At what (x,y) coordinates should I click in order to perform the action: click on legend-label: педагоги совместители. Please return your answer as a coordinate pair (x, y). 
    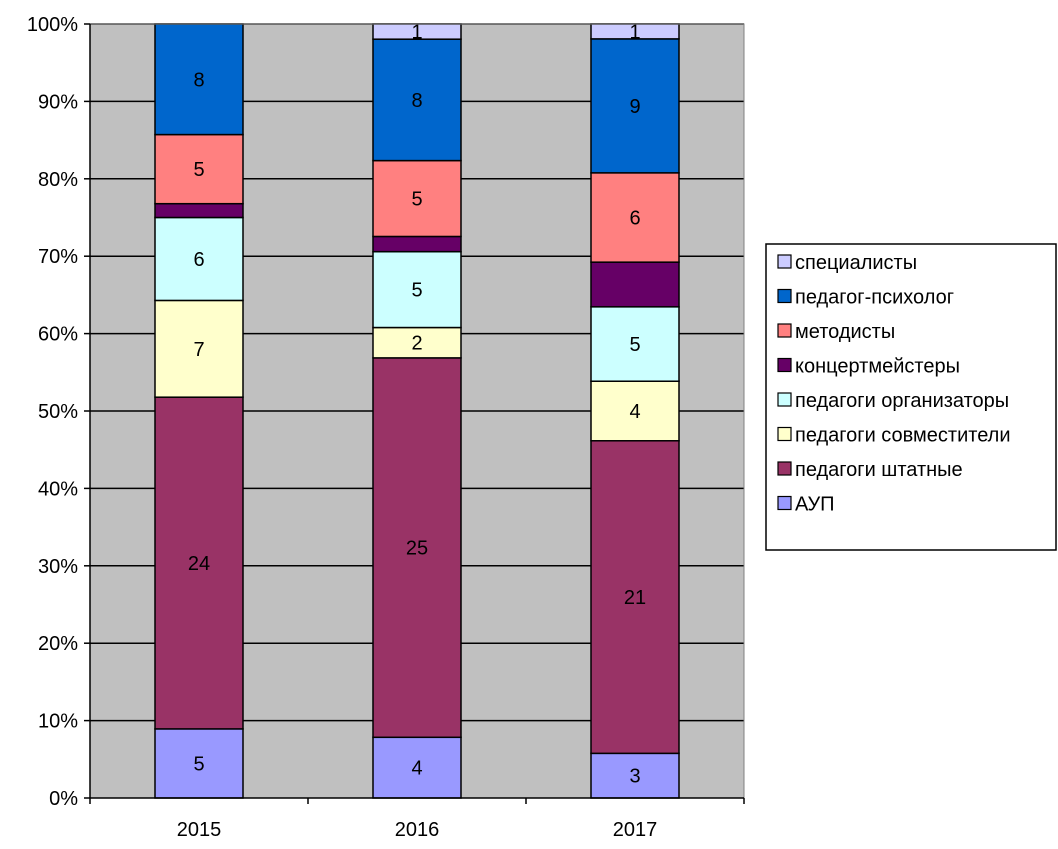
    Looking at the image, I should click on (903, 436).